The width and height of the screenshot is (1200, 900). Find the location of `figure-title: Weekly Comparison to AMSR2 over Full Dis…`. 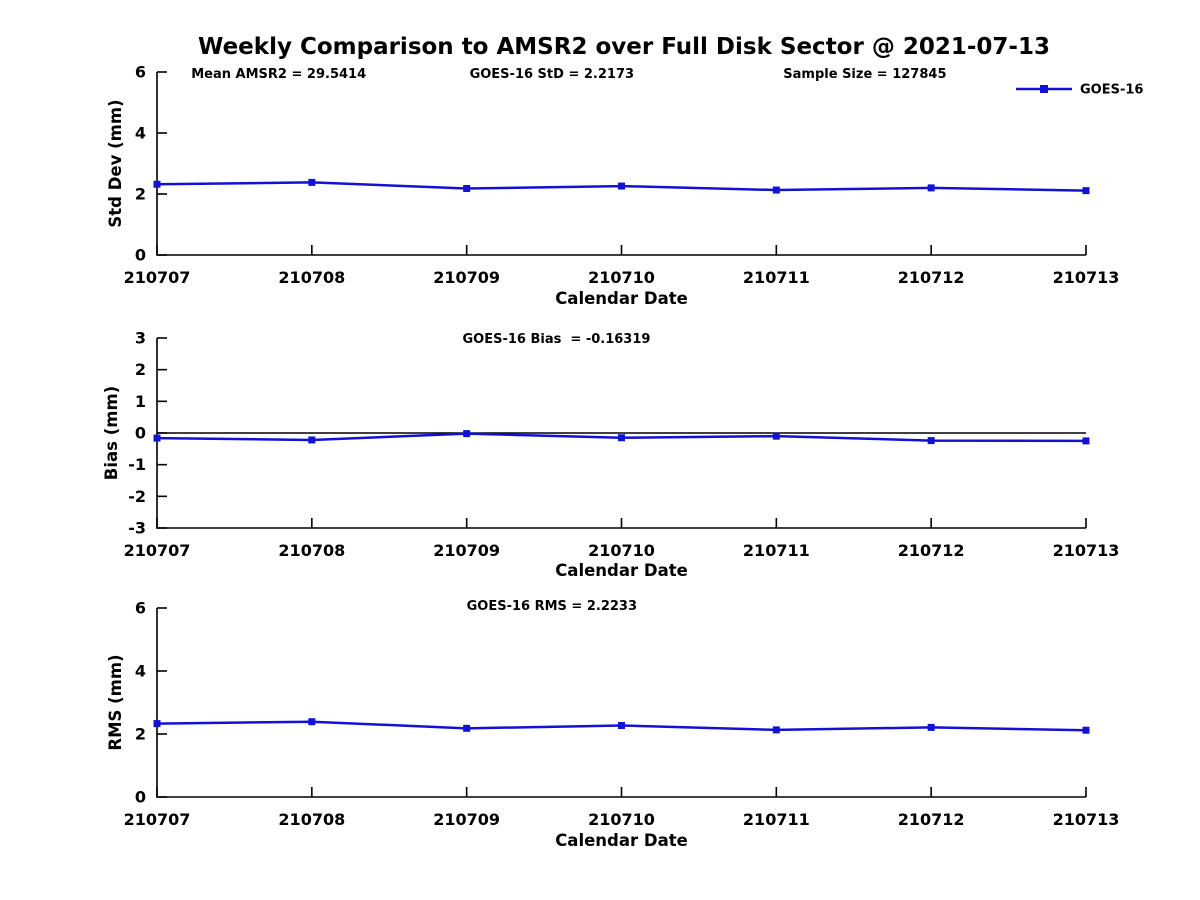

figure-title: Weekly Comparison to AMSR2 over Full Dis… is located at coordinates (624, 47).